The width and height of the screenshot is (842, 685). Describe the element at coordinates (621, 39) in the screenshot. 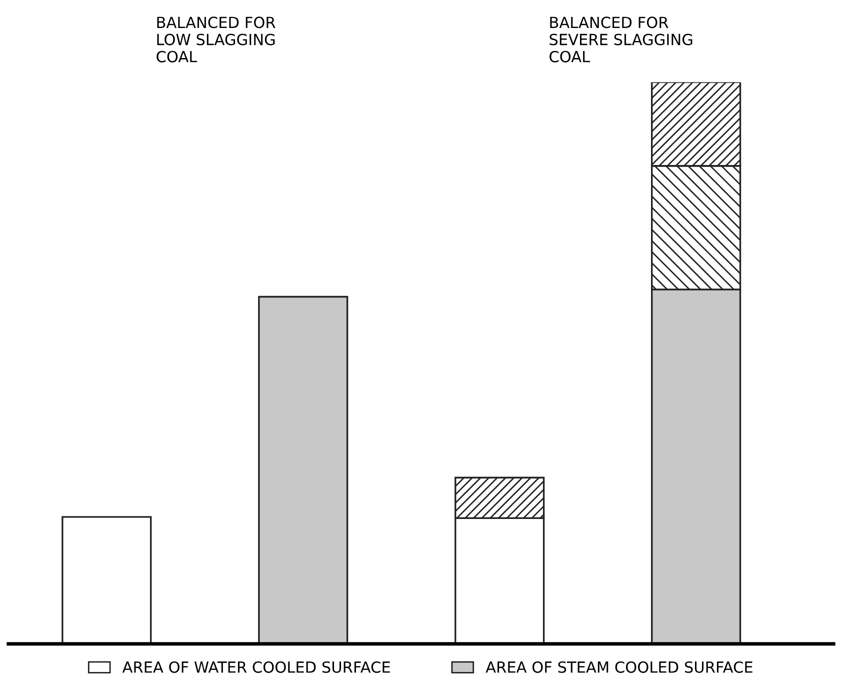

I see `text: BALANCED FOR SEVERE SLAGGING COAL` at that location.